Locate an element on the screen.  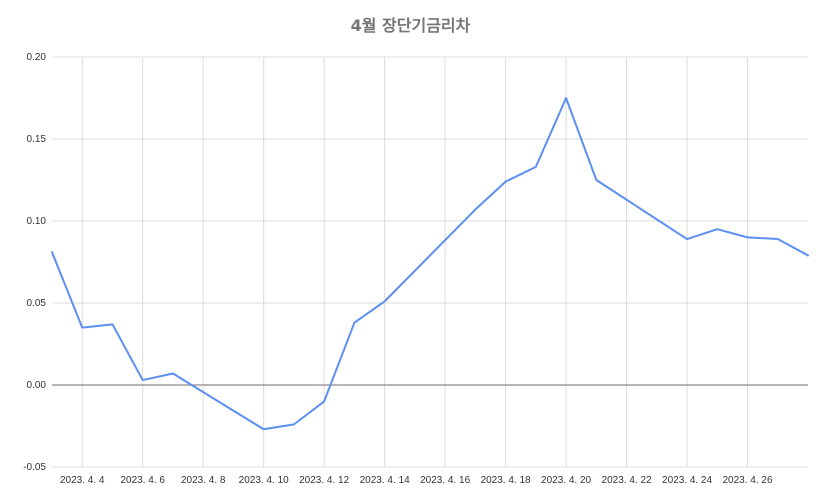
x-tick-label: 2023. 4. 4 is located at coordinates (82, 480).